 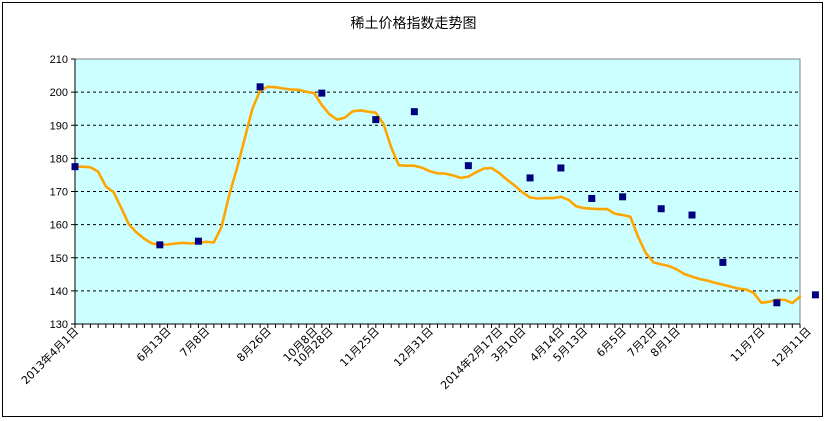 I want to click on x-tick-label: 11月7日, so click(x=748, y=345).